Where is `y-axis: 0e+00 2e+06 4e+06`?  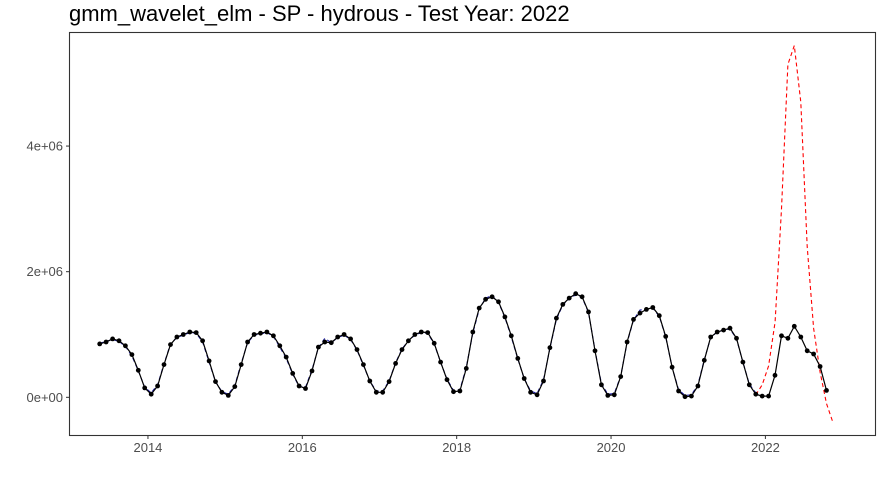 y-axis: 0e+00 2e+06 4e+06 is located at coordinates (48, 272).